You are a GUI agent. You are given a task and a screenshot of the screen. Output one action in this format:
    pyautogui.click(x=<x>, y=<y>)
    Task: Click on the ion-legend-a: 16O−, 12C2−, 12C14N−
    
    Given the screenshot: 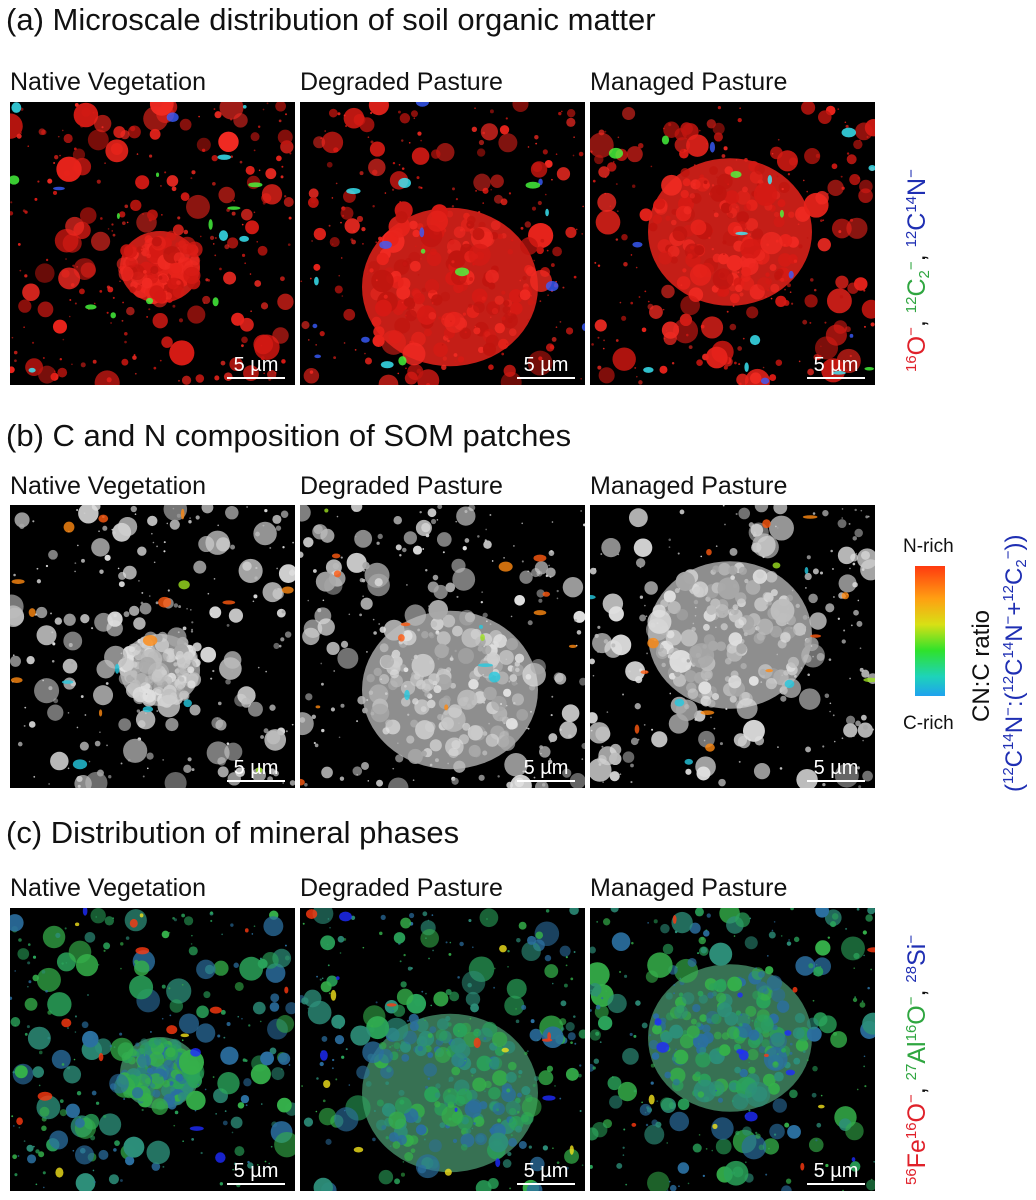 What is the action you would take?
    pyautogui.click(x=918, y=270)
    